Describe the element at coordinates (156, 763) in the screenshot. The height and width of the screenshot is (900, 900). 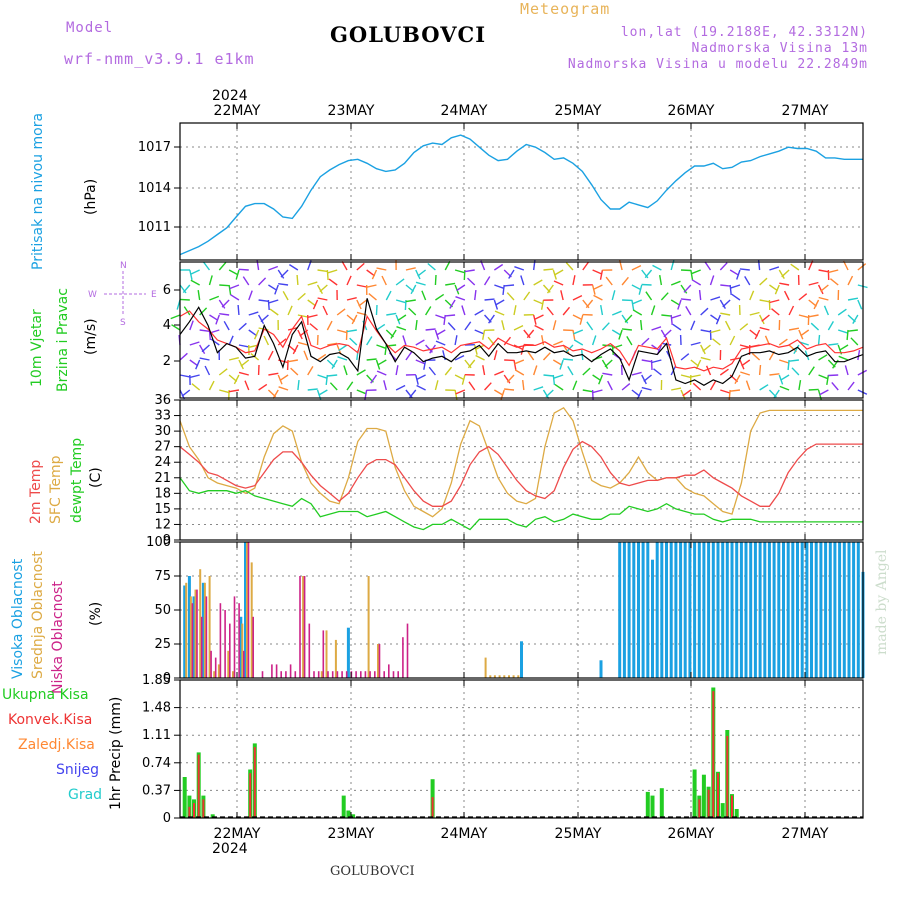
I see `ytick-label-4-2: 0.74` at that location.